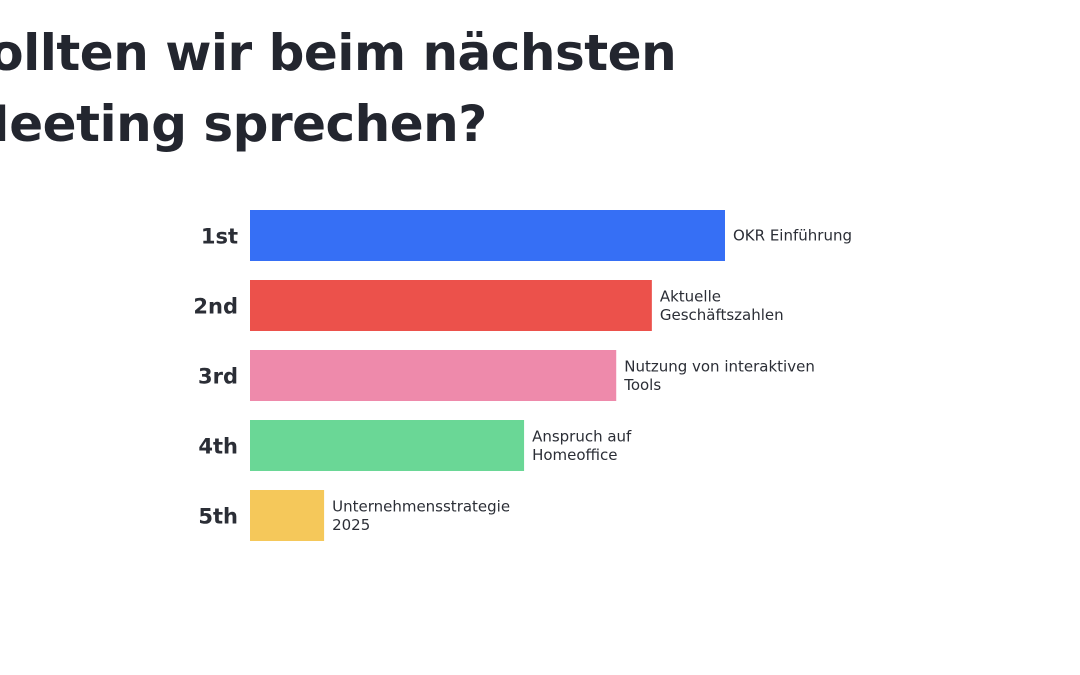 The height and width of the screenshot is (675, 1080). What do you see at coordinates (351, 525) in the screenshot?
I see `option-label: 2025` at bounding box center [351, 525].